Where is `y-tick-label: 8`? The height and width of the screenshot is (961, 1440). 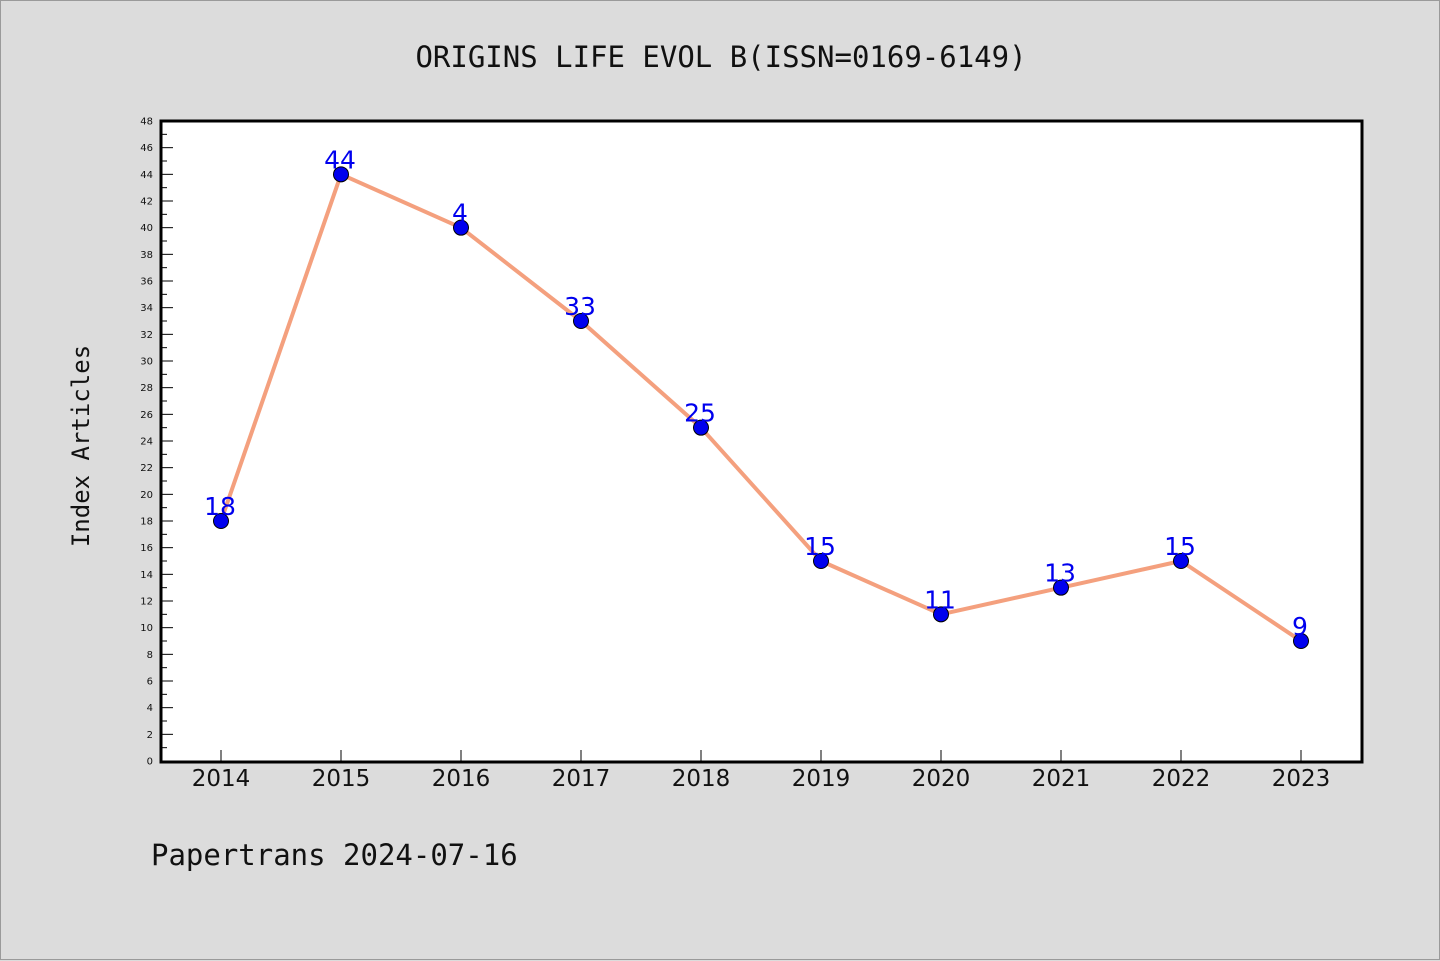
y-tick-label: 8 is located at coordinates (150, 655).